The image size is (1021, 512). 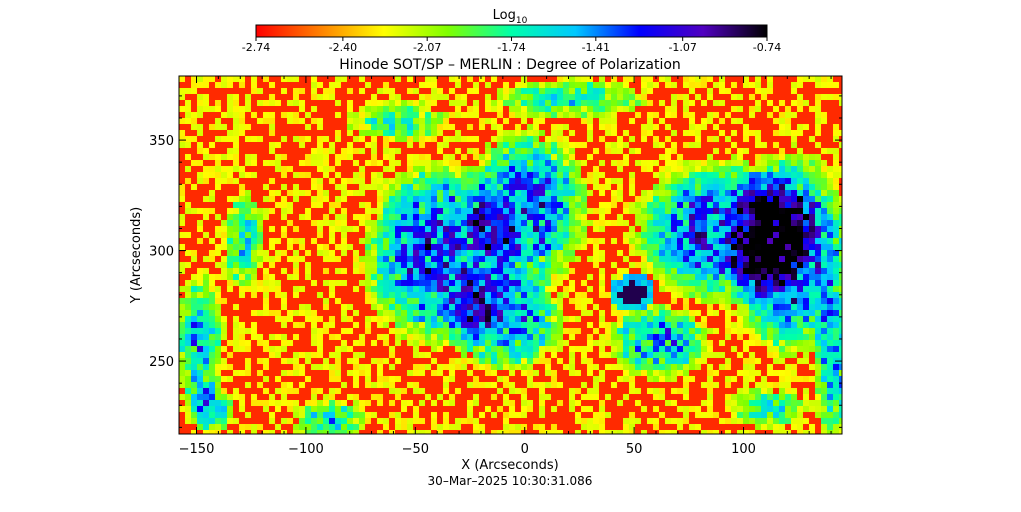 What do you see at coordinates (306, 449) in the screenshot?
I see `x-tick-label: −100` at bounding box center [306, 449].